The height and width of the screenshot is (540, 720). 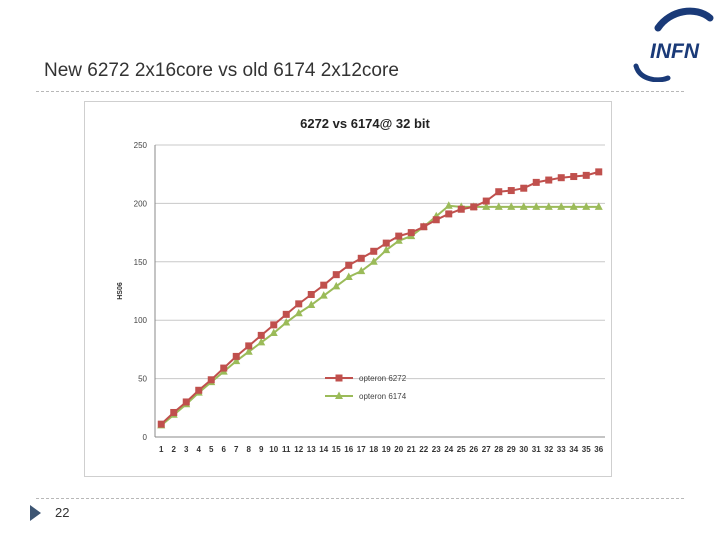 I want to click on y-tick-label: 100, so click(x=141, y=320).